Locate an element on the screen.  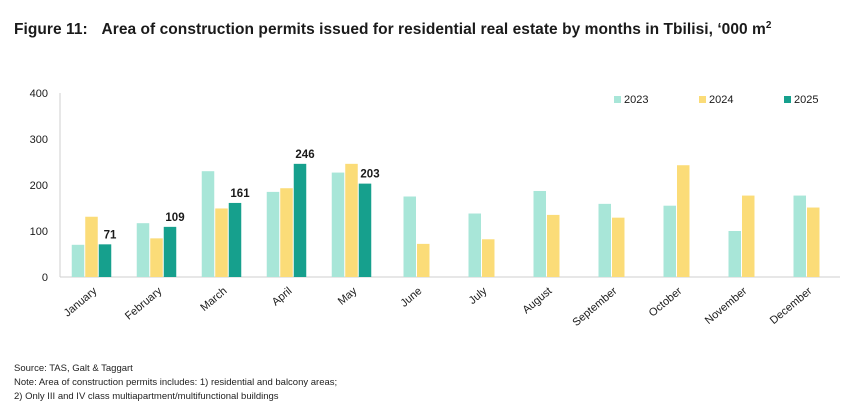
x-tick-label: April is located at coordinates (282, 296).